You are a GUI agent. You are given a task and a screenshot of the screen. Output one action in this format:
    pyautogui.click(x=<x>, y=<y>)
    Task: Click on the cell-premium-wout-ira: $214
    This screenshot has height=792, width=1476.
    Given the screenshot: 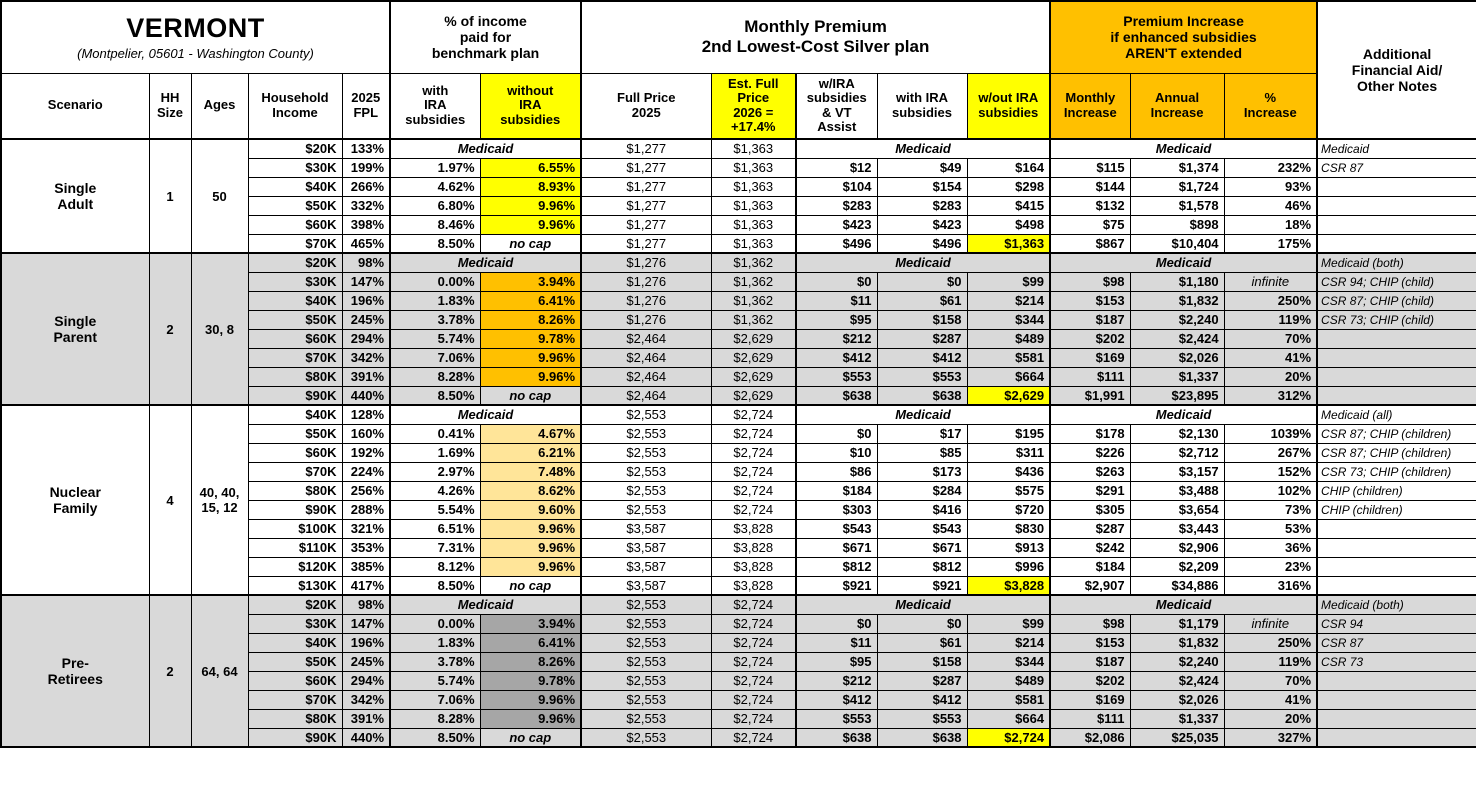 What is the action you would take?
    pyautogui.click(x=1008, y=300)
    